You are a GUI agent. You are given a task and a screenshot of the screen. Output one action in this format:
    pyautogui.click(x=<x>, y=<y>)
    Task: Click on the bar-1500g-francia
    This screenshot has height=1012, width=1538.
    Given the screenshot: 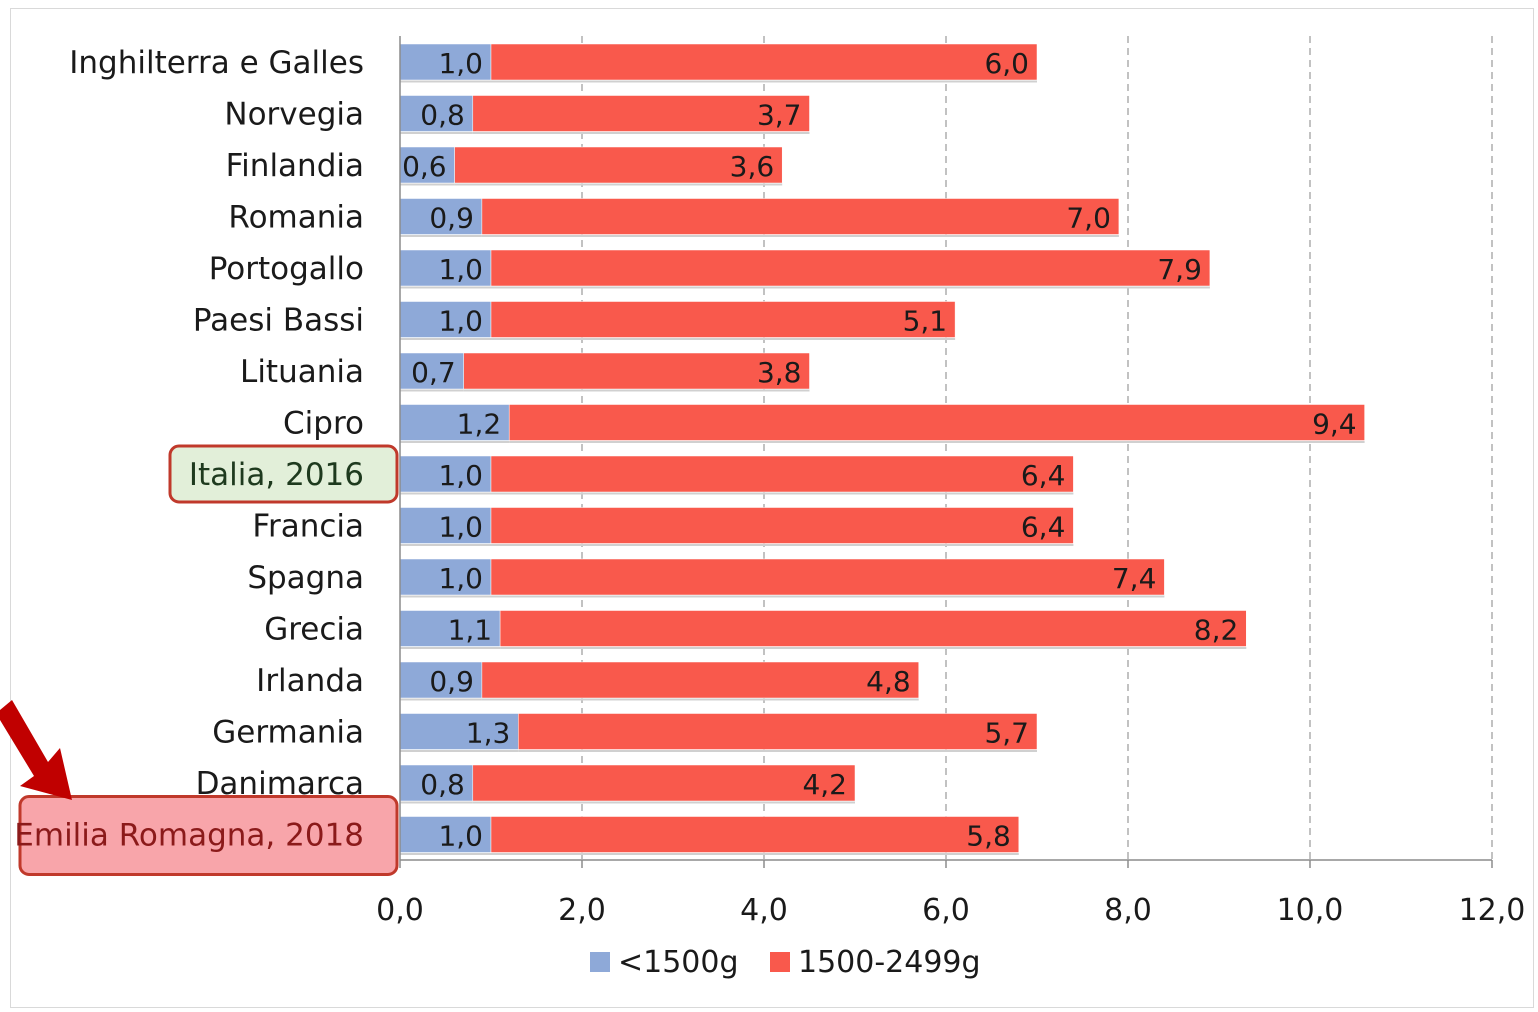 What is the action you would take?
    pyautogui.click(x=445, y=525)
    